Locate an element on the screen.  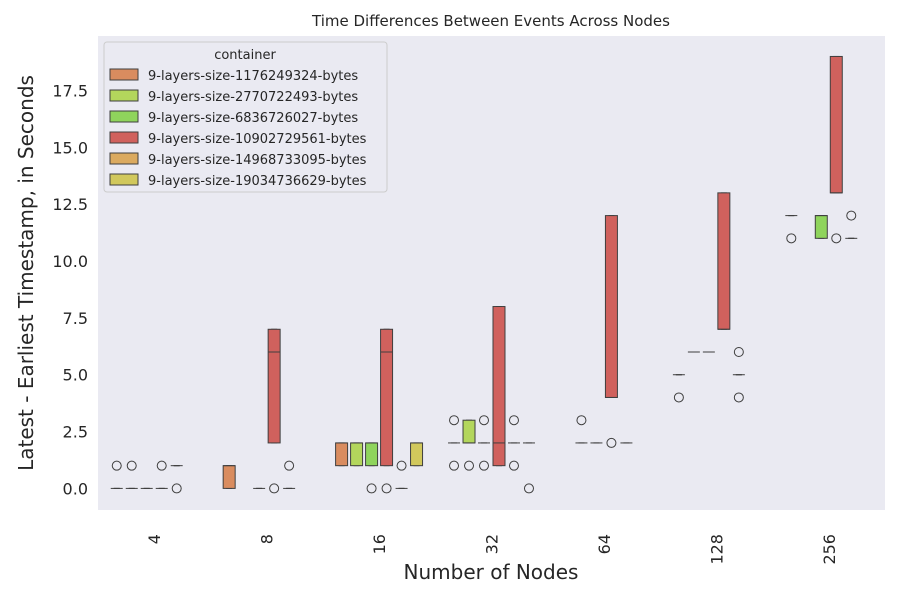
x-tick-label: 16 is located at coordinates (379, 544).